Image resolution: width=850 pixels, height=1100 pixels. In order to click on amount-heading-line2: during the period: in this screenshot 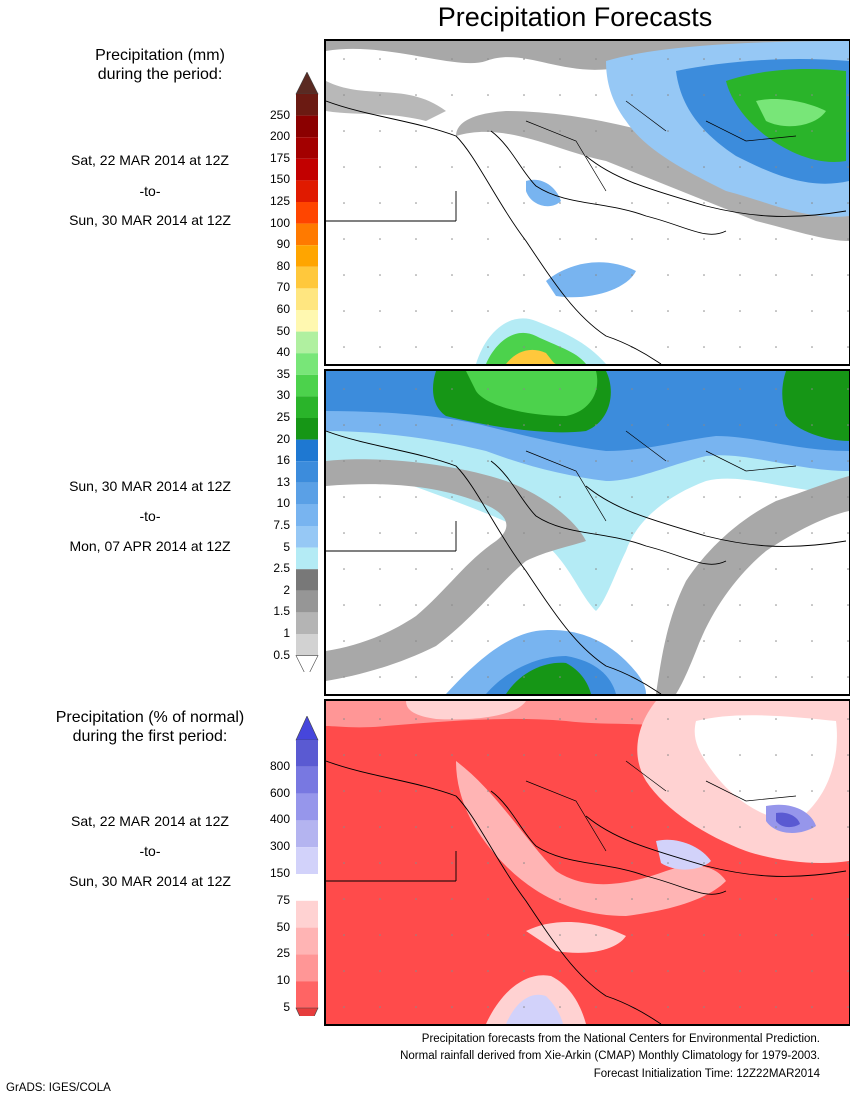, I will do `click(160, 74)`.